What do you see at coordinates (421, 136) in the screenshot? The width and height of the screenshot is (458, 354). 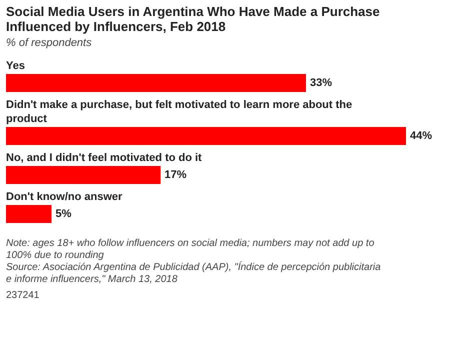 I see `data-label: 44%` at bounding box center [421, 136].